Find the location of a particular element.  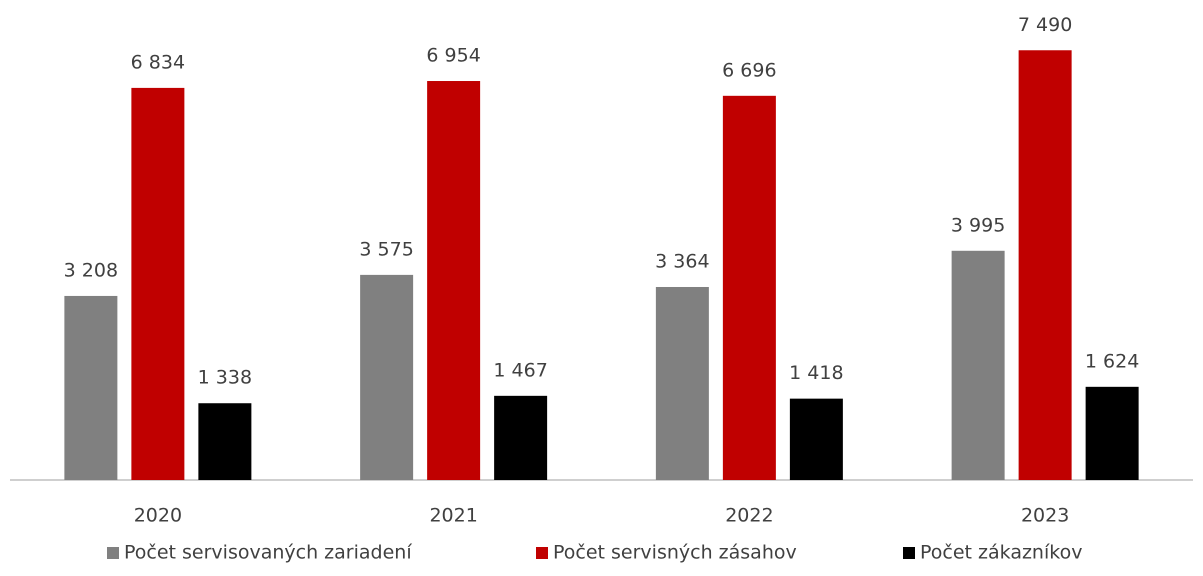

legend-label: Počet servisovaných zariadení is located at coordinates (268, 553).